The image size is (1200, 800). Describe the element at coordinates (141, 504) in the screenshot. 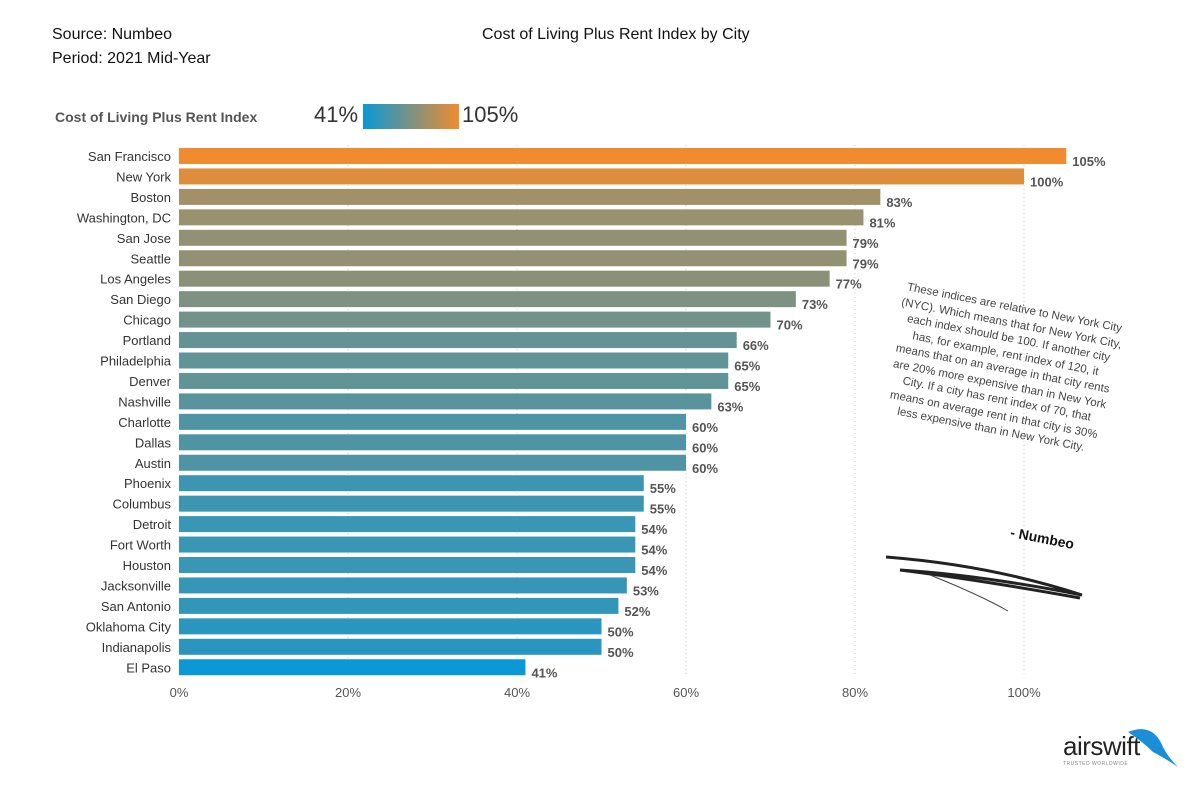

I see `category-label: Columbus` at that location.